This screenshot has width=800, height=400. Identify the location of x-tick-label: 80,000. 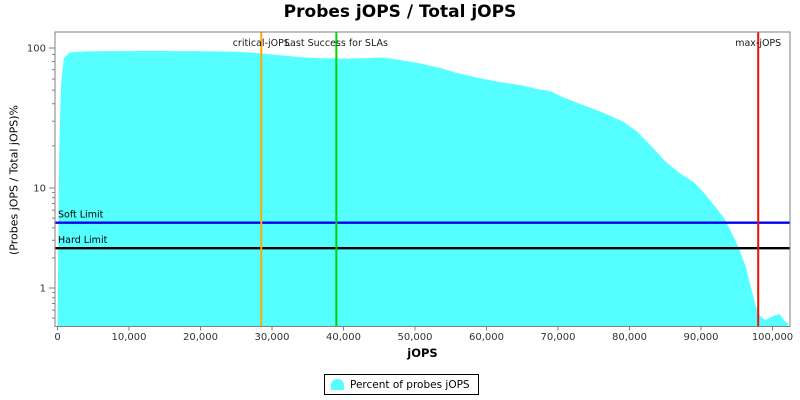
(629, 337).